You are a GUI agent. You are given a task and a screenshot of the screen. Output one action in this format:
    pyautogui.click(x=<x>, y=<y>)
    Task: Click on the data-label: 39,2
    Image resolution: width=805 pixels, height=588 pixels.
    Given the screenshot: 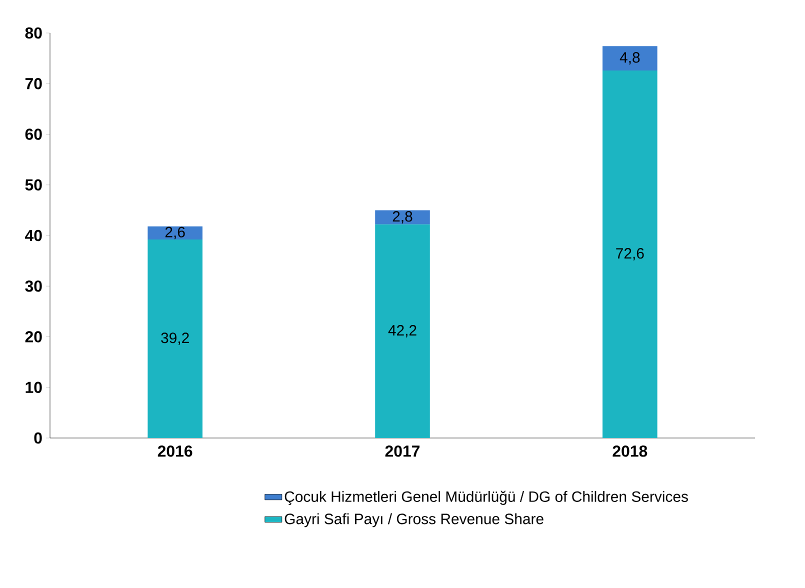 What is the action you would take?
    pyautogui.click(x=175, y=338)
    